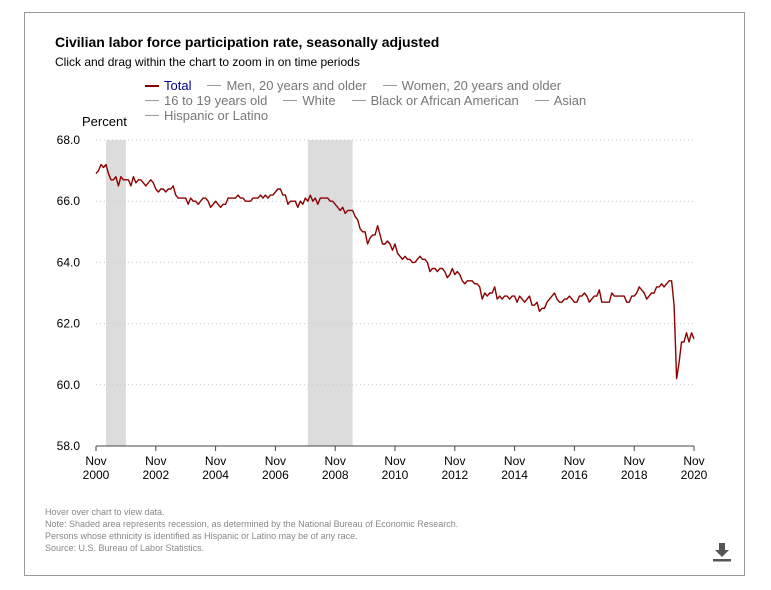  I want to click on download-icon, so click(722, 552).